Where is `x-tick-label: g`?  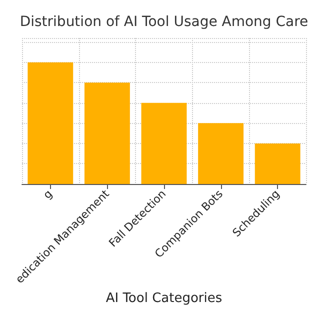 x-tick-label: g is located at coordinates (47, 194).